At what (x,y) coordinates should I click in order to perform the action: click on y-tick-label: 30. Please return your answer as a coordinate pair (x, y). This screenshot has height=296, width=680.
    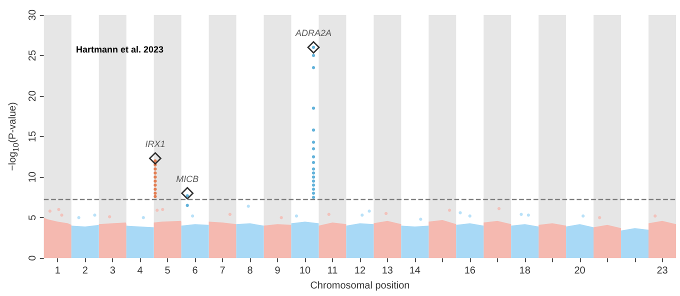
    Looking at the image, I should click on (32, 15).